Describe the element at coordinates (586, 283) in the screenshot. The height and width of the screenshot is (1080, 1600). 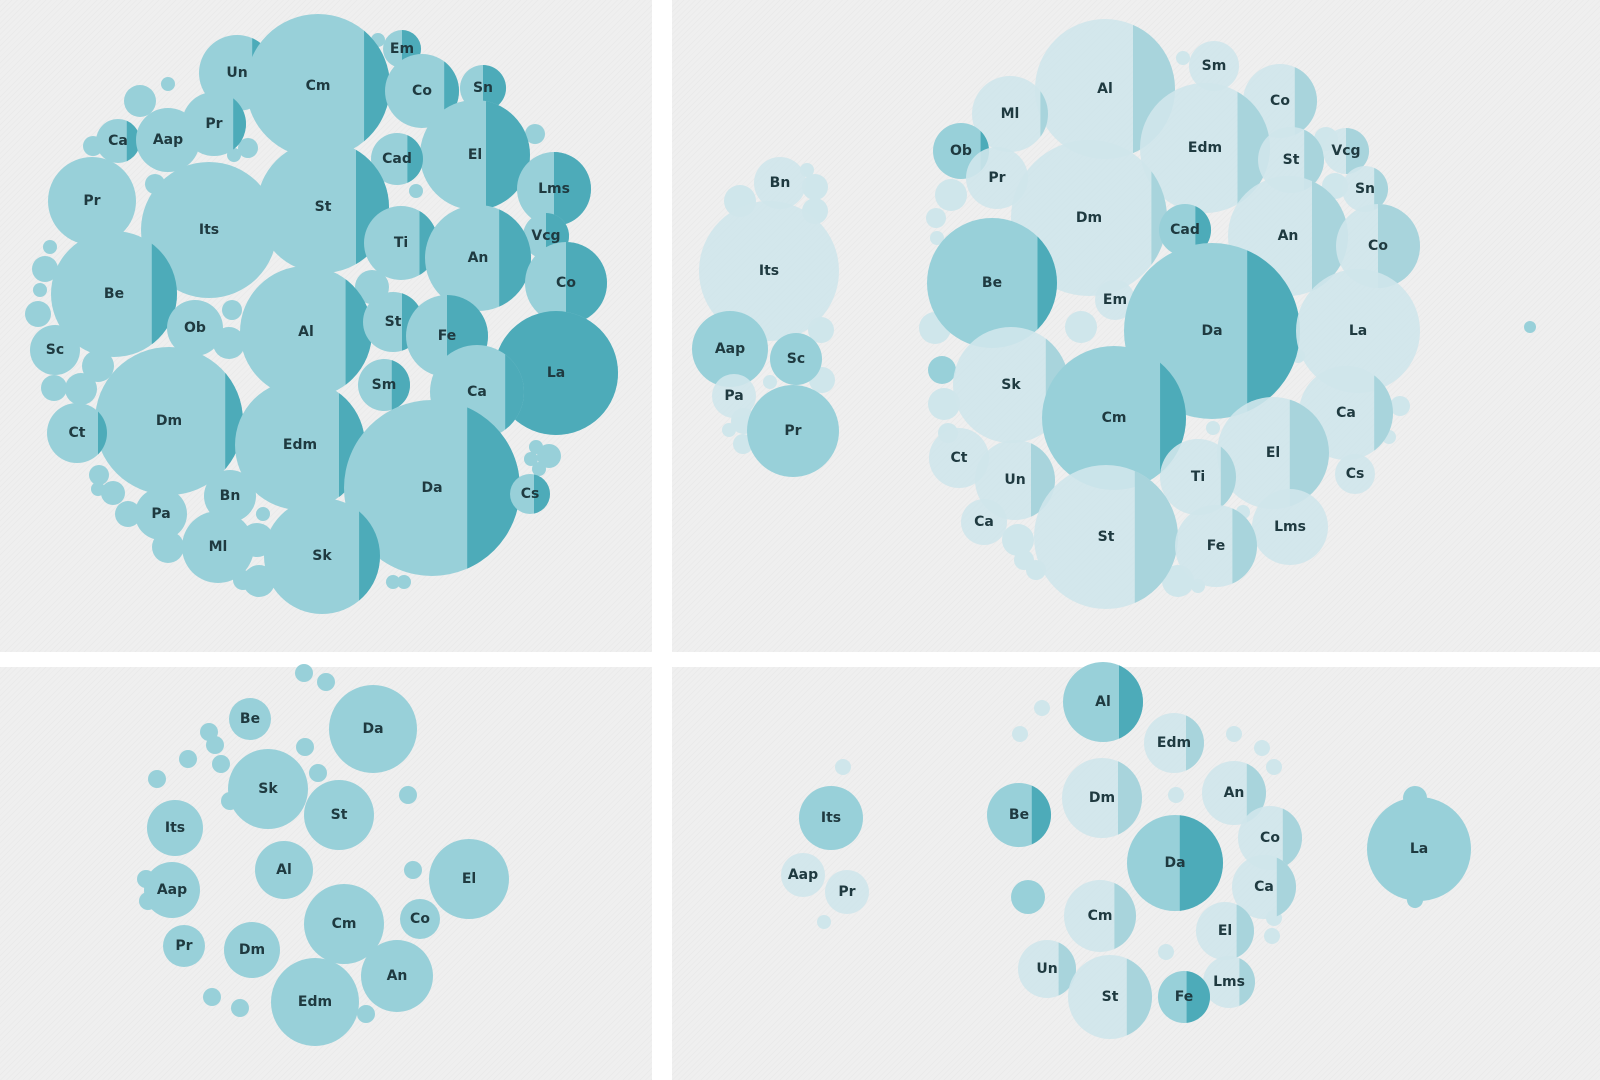
I see `bubble-share-co` at that location.